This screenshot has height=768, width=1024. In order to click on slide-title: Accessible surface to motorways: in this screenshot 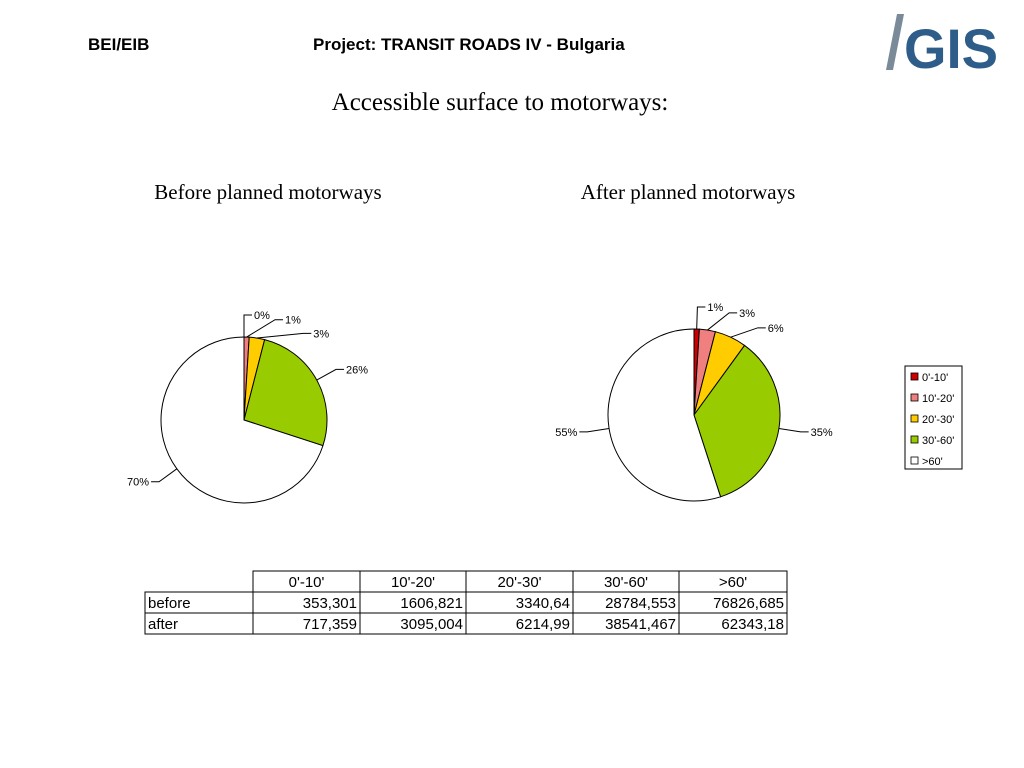, I will do `click(500, 102)`.